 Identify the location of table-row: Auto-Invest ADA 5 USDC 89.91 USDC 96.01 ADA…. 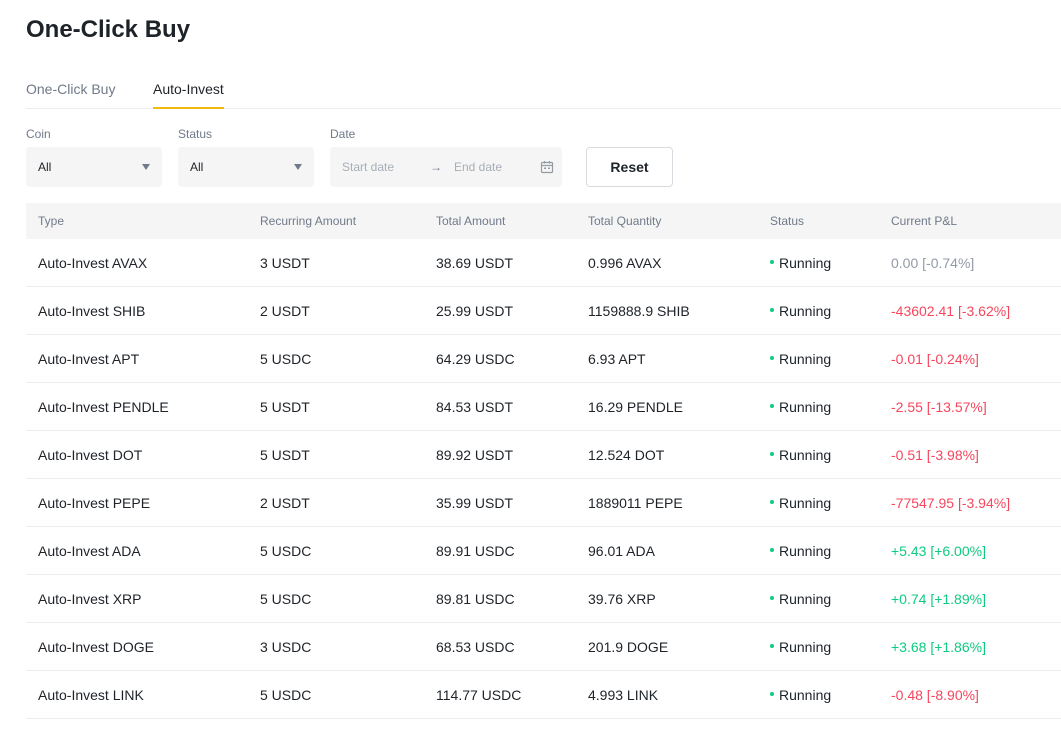
(543, 551).